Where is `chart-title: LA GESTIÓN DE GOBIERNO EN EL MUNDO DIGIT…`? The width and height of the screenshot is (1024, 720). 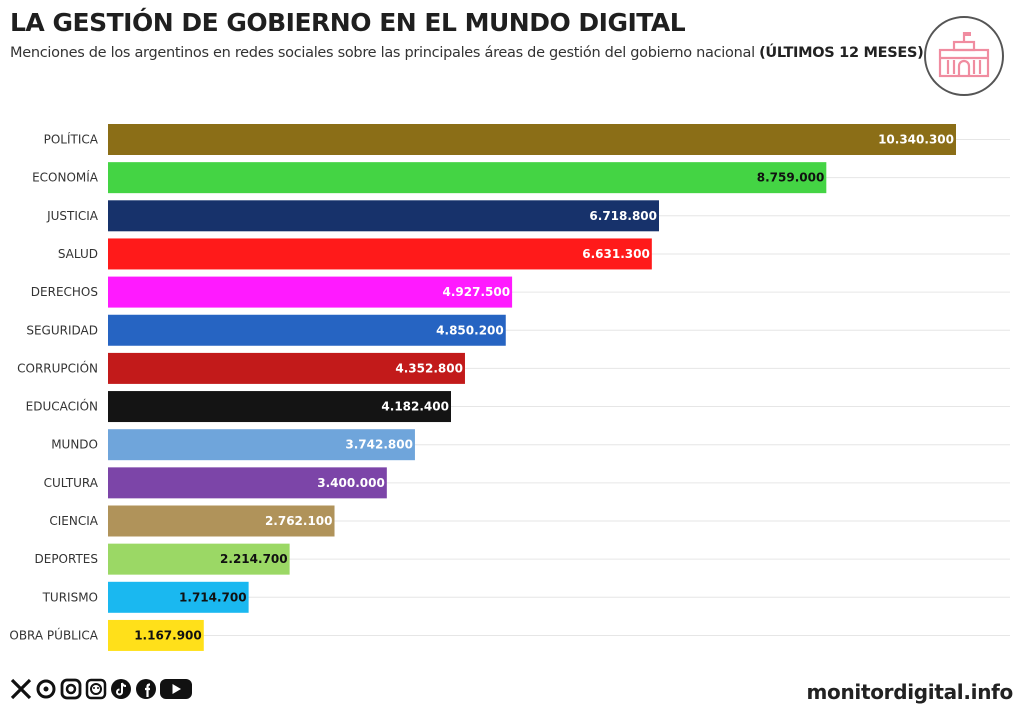 chart-title: LA GESTIÓN DE GOBIERNO EN EL MUNDO DIGIT… is located at coordinates (348, 22).